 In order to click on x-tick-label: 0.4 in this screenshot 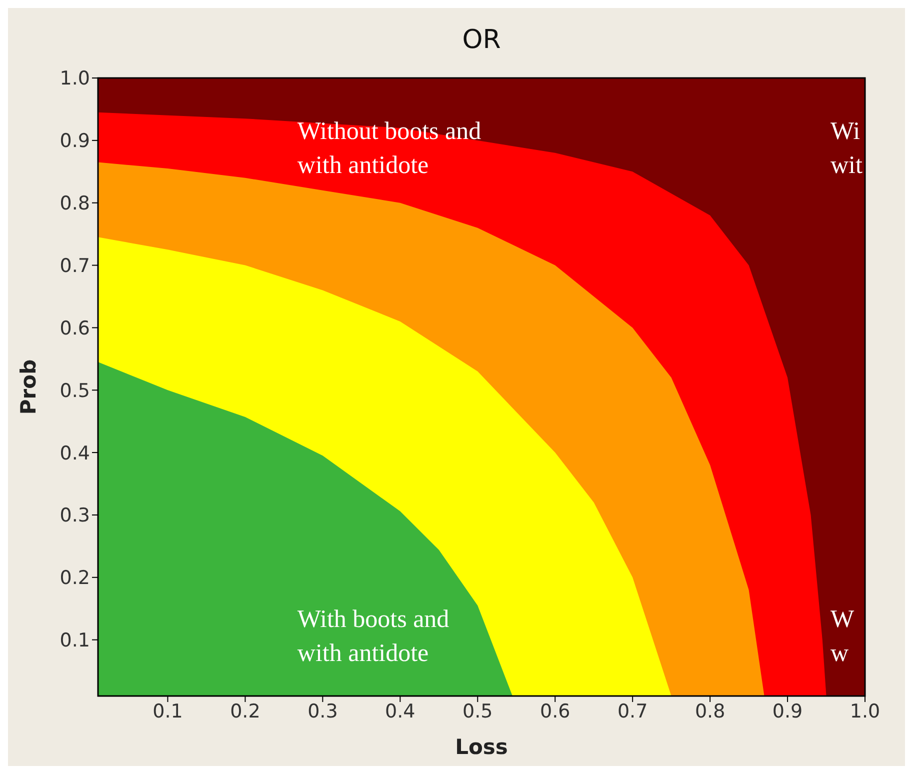, I will do `click(400, 711)`.